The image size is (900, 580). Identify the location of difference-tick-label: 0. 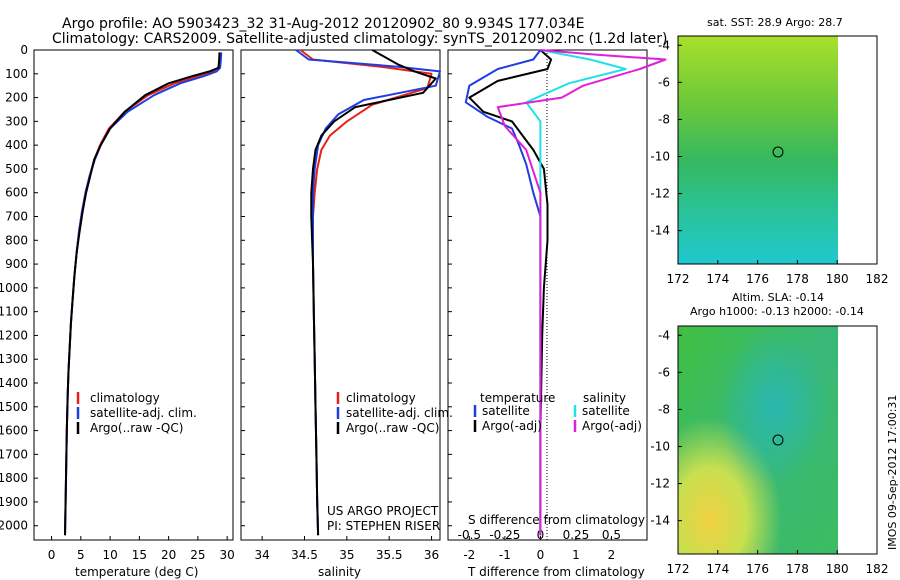
(541, 555).